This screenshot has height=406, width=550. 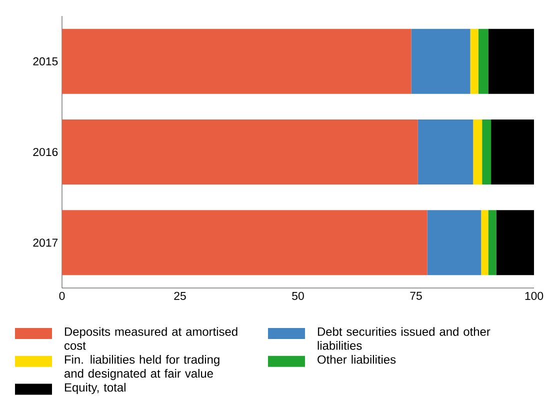 What do you see at coordinates (95, 388) in the screenshot?
I see `legend-label: Equity, total` at bounding box center [95, 388].